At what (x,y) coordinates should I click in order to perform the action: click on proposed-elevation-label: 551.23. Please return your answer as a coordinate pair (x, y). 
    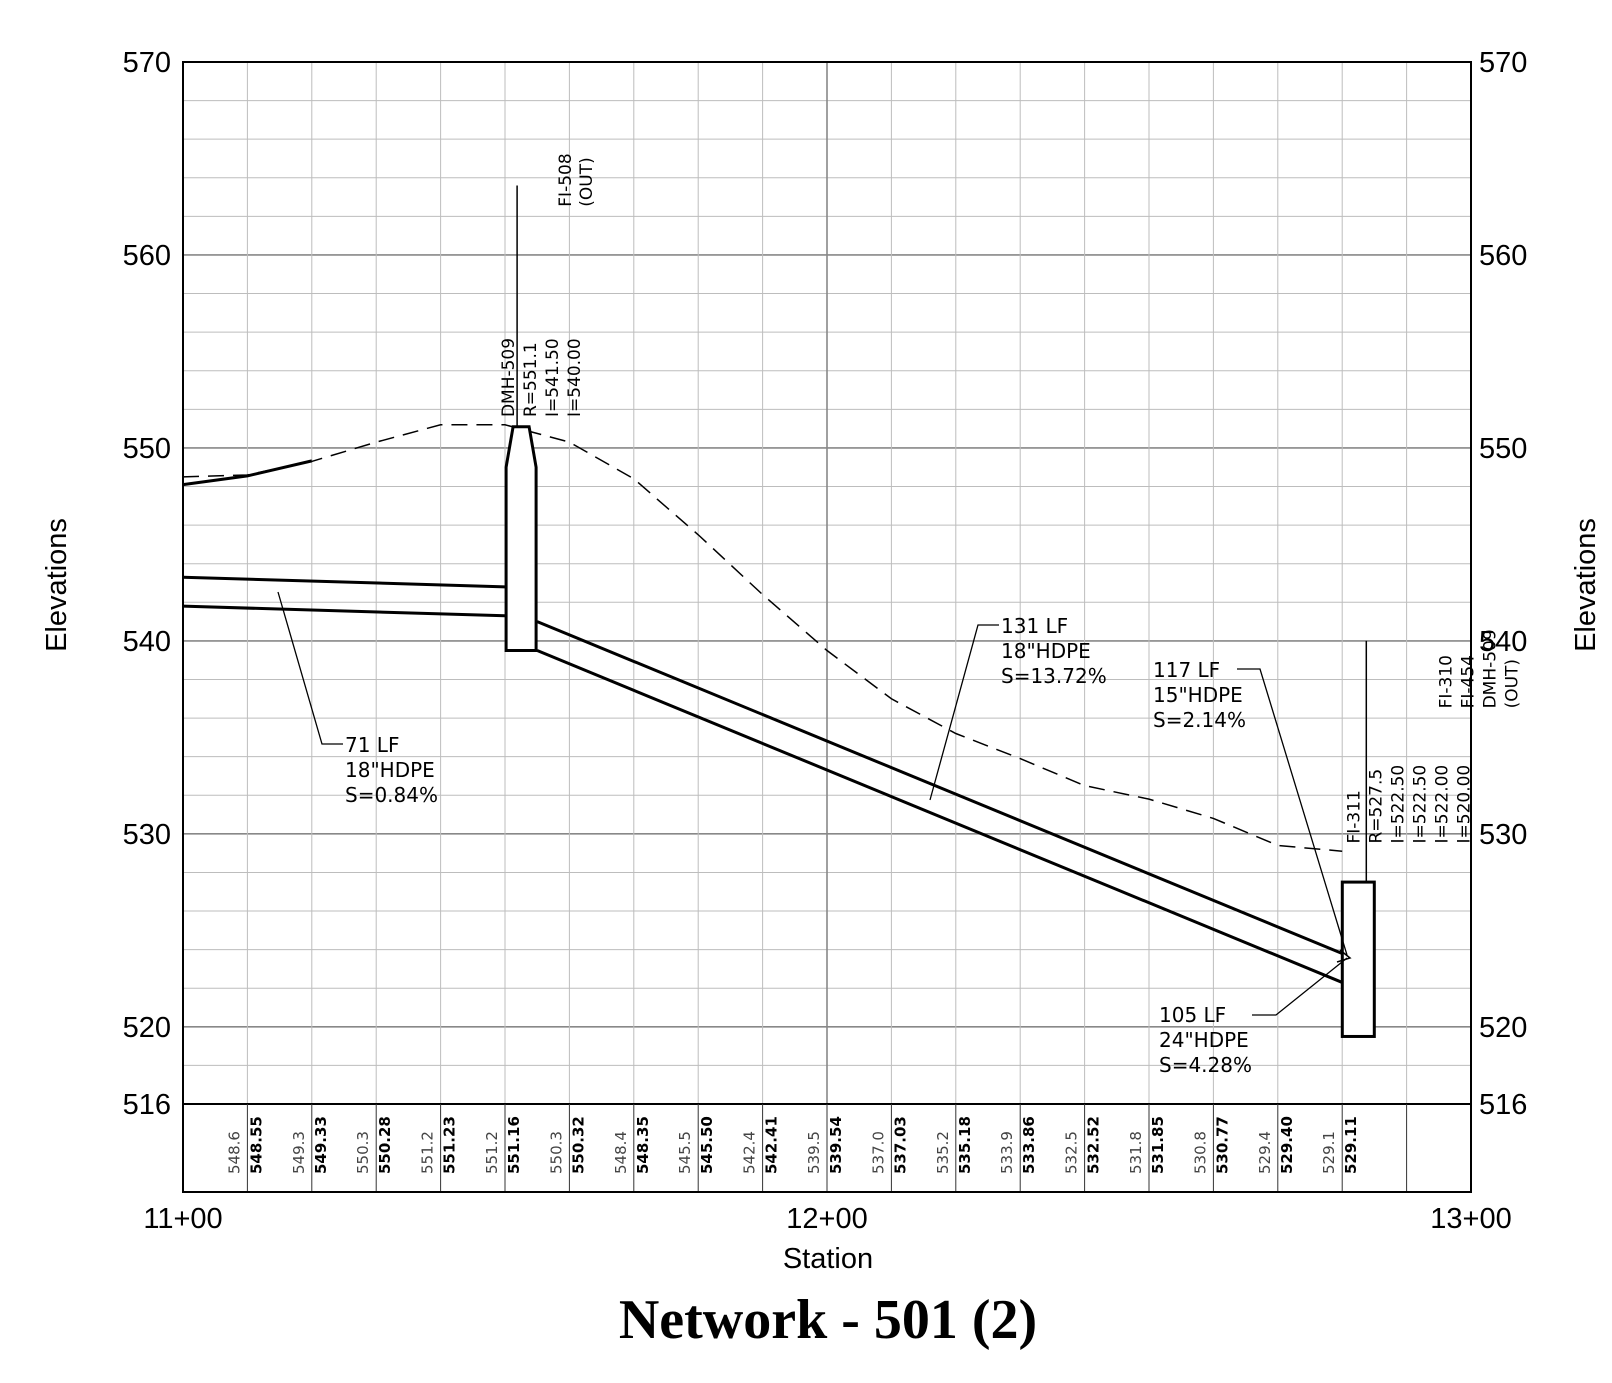
    Looking at the image, I should click on (450, 1145).